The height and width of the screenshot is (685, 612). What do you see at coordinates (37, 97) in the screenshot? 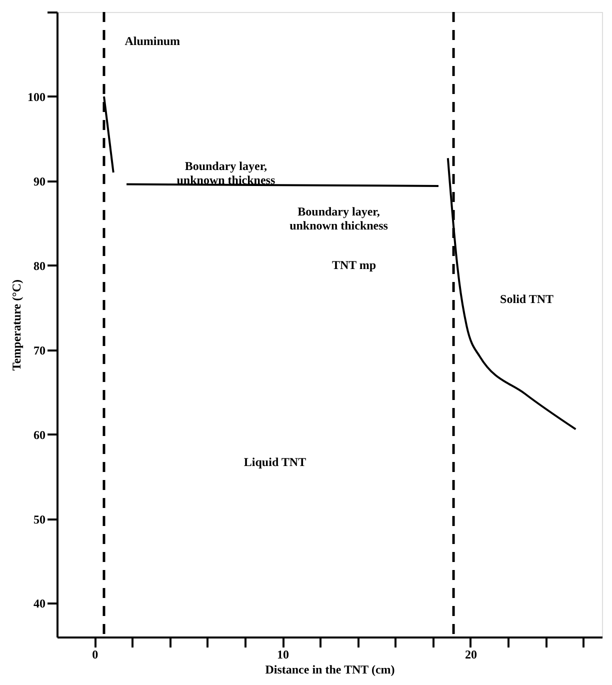
I see `y-tick-label: 100` at bounding box center [37, 97].